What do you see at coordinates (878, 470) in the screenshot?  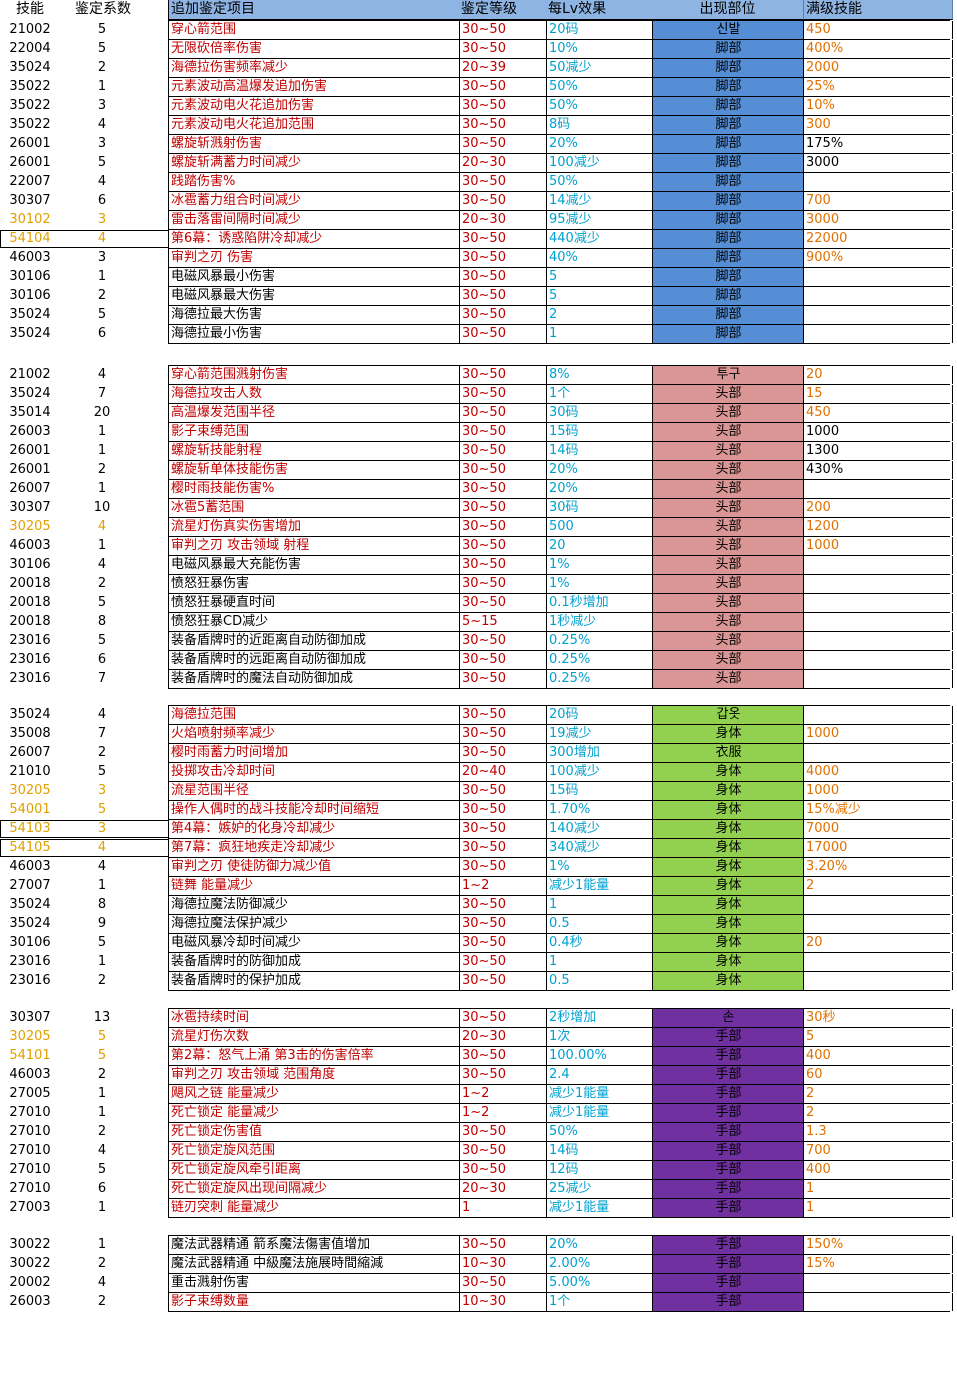 I see `cell-maxskill: 430%` at bounding box center [878, 470].